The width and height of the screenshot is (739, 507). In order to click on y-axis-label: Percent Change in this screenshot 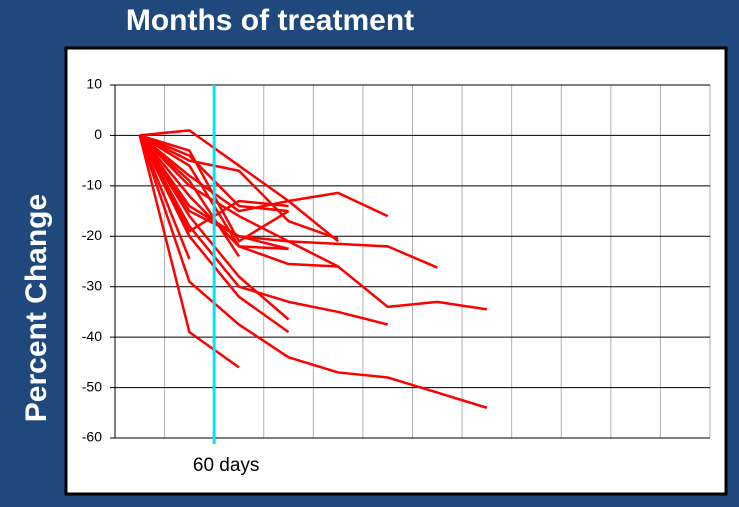, I will do `click(36, 308)`.